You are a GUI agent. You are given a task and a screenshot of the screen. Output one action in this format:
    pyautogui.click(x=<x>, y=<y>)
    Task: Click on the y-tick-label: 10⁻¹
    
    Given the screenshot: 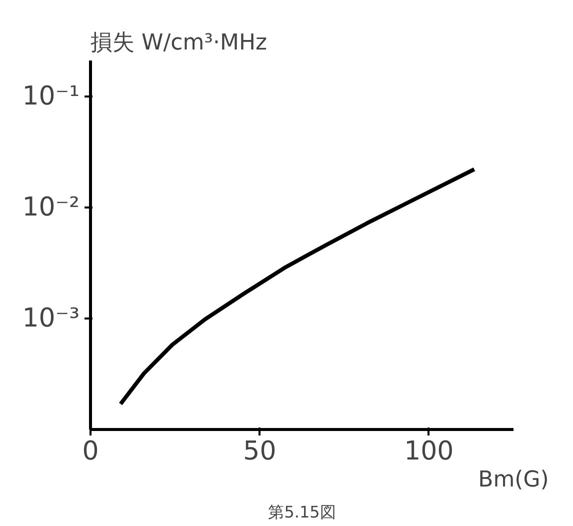 What is the action you would take?
    pyautogui.click(x=51, y=96)
    